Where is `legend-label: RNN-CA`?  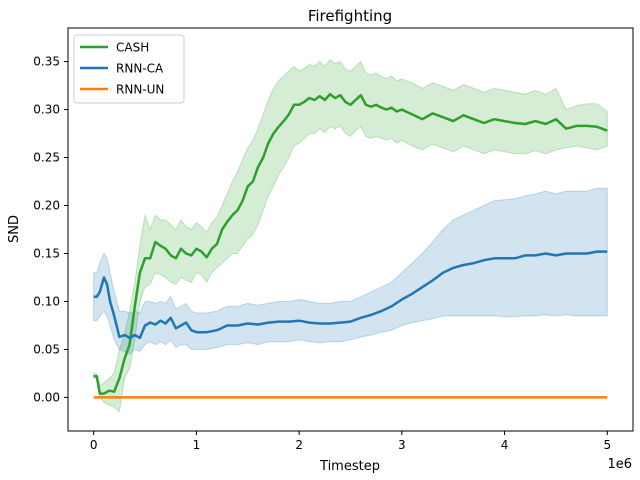 legend-label: RNN-CA is located at coordinates (140, 69).